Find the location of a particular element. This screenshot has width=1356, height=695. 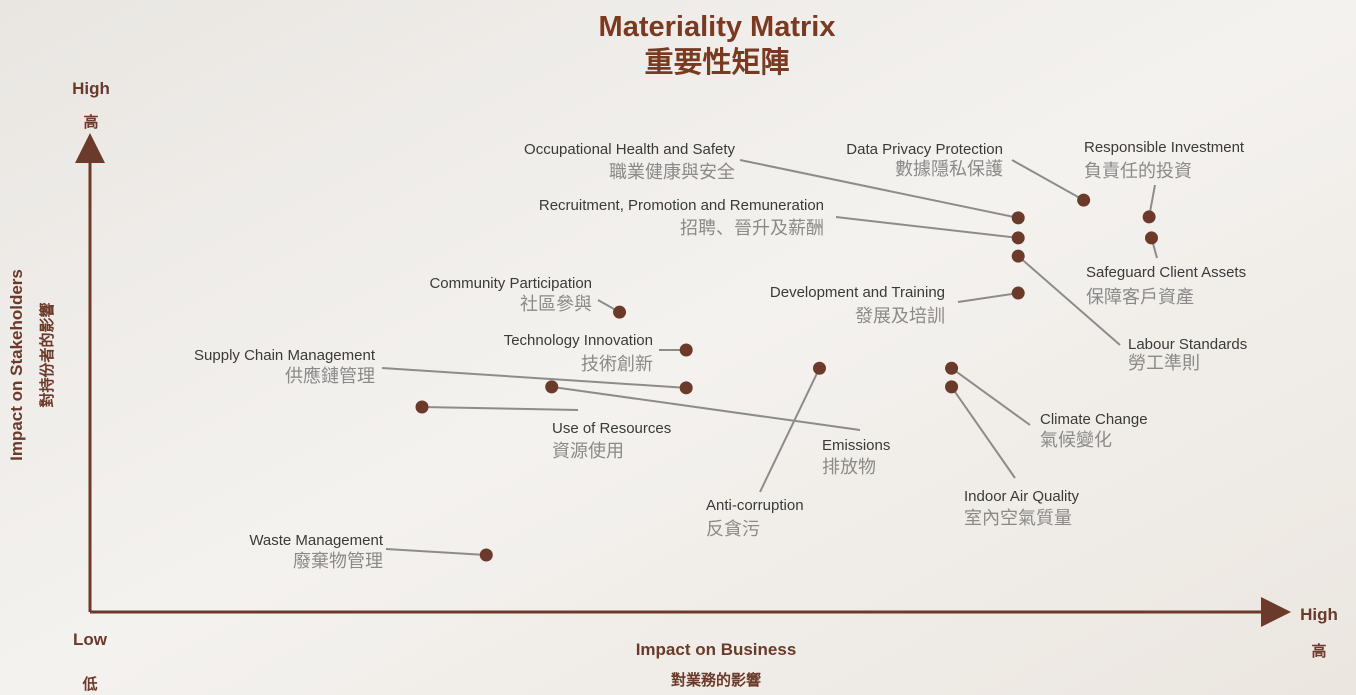

point-label-zh: 社區參與 is located at coordinates (556, 304).